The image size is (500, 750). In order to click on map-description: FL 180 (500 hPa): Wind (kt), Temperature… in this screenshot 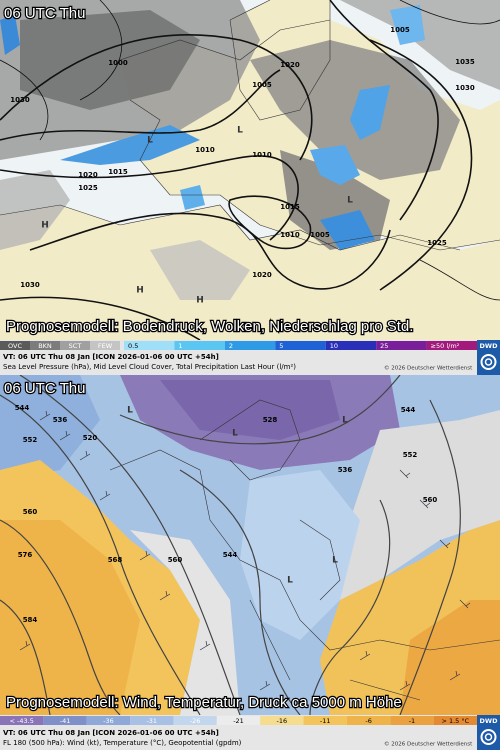, I will do `click(122, 743)`.